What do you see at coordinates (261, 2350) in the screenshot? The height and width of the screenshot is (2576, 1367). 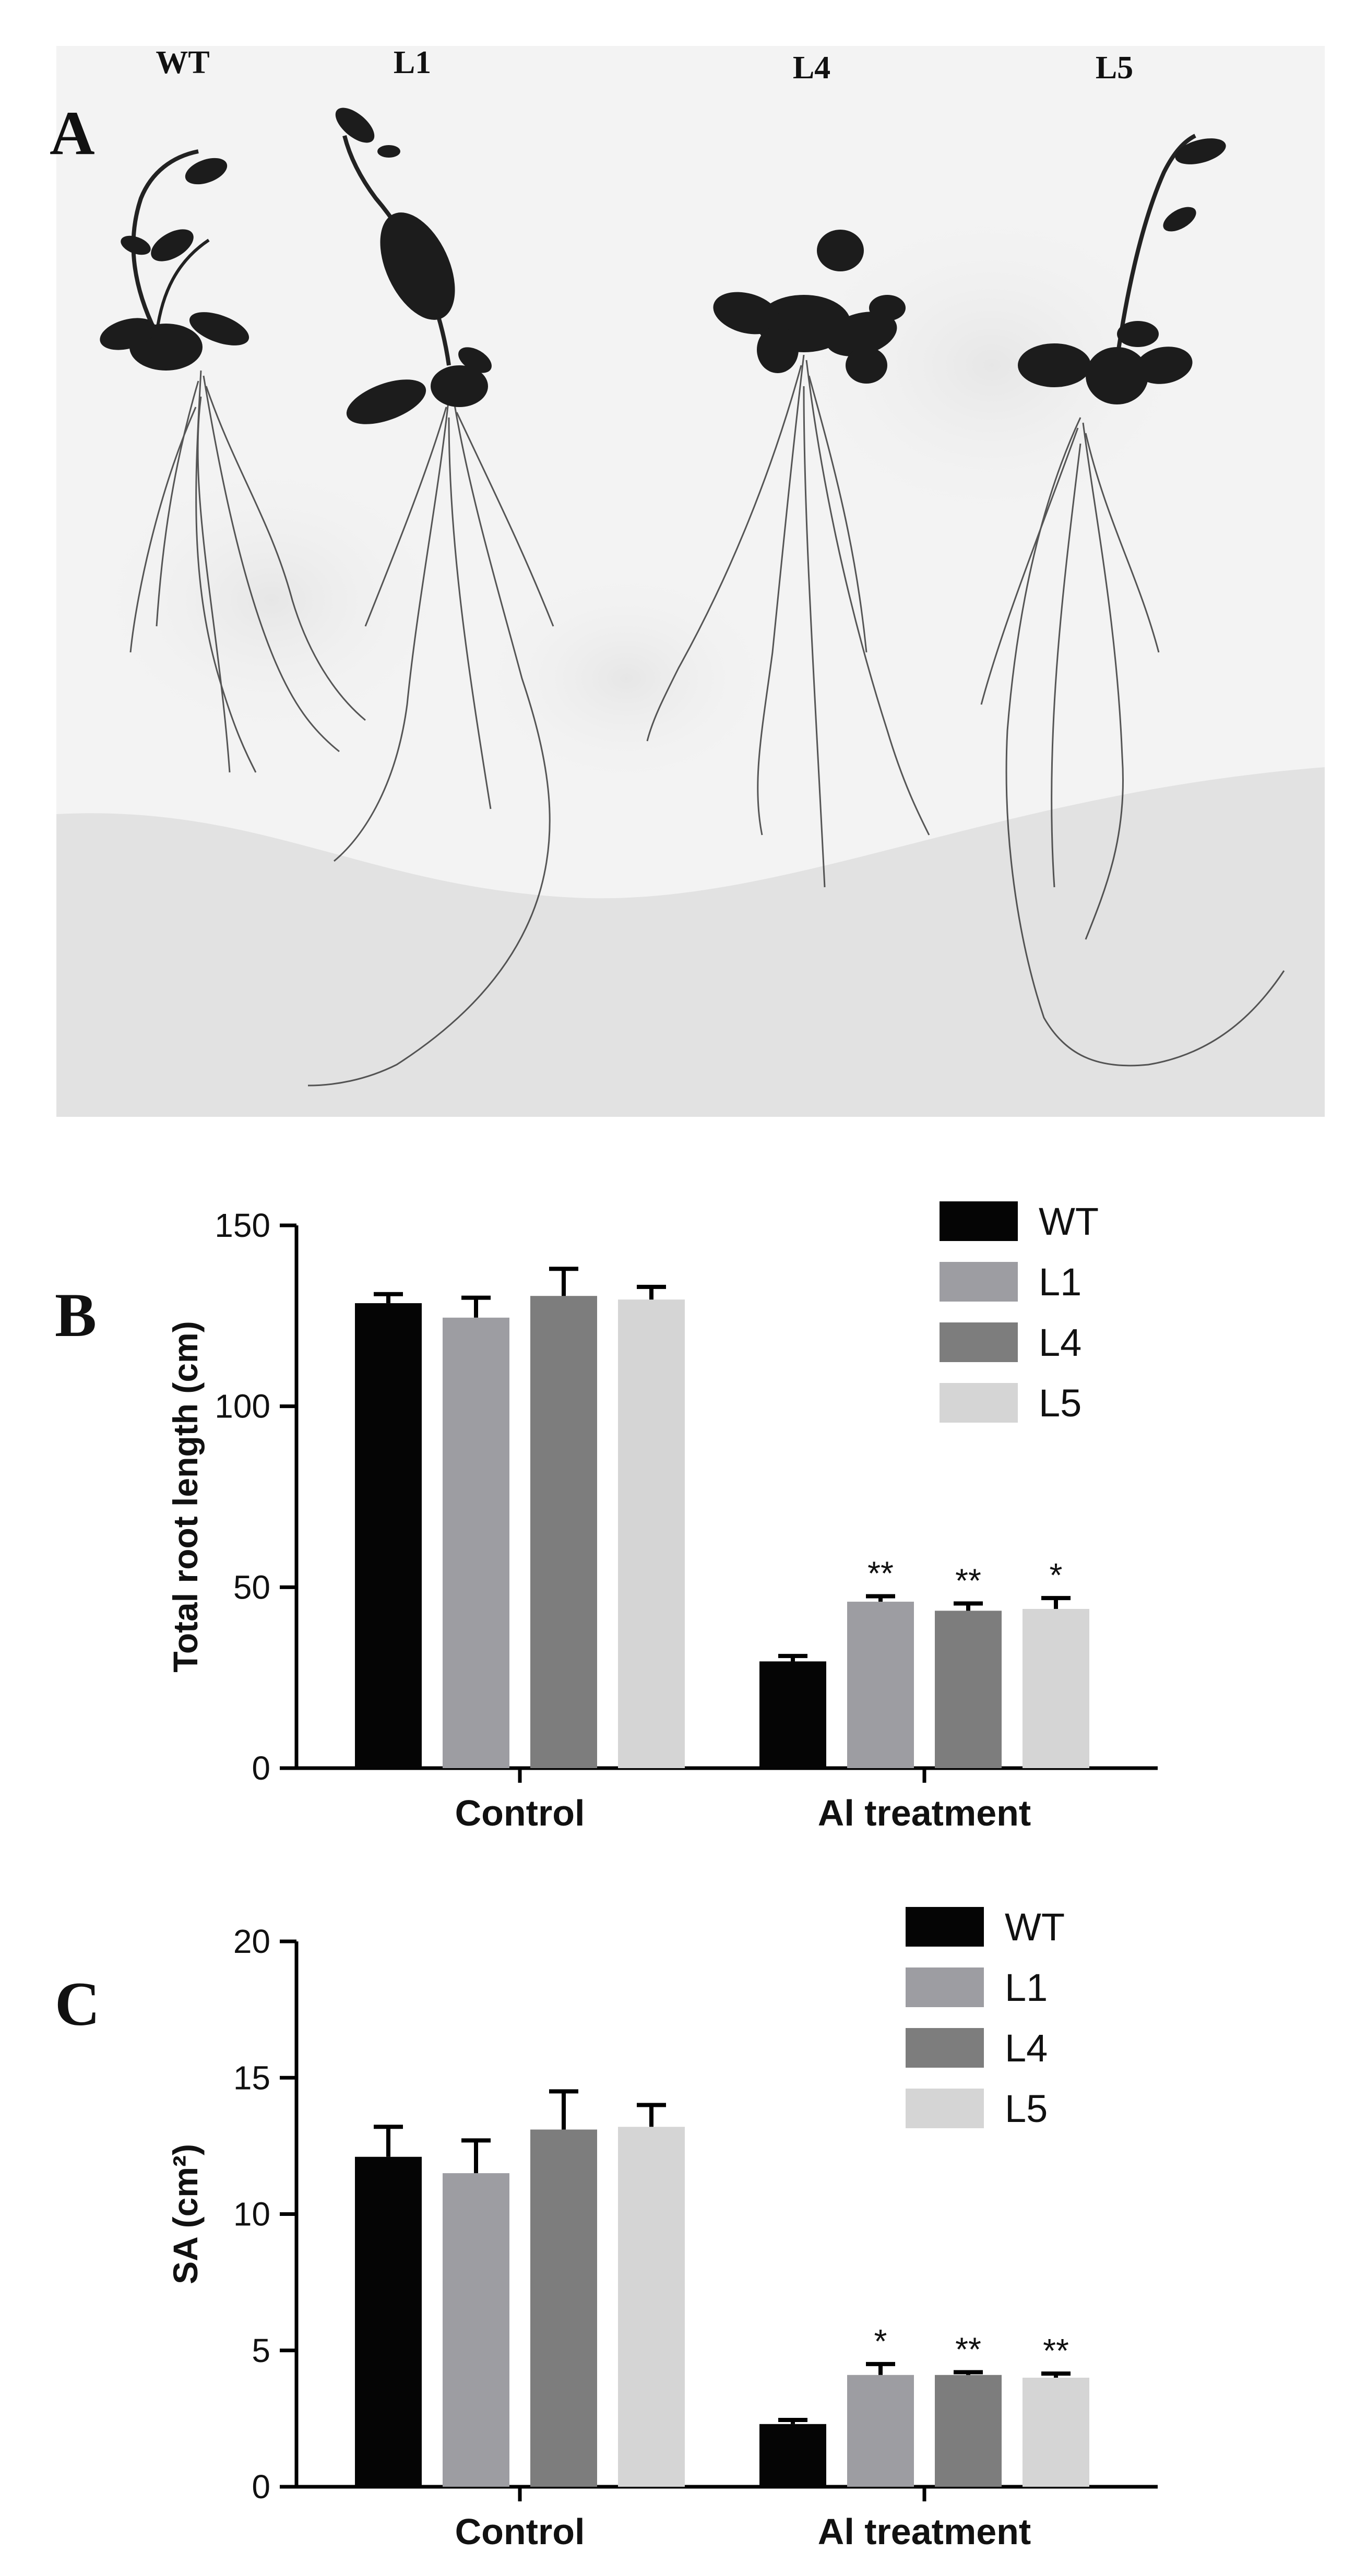 I see `y-tick-label: 5` at bounding box center [261, 2350].